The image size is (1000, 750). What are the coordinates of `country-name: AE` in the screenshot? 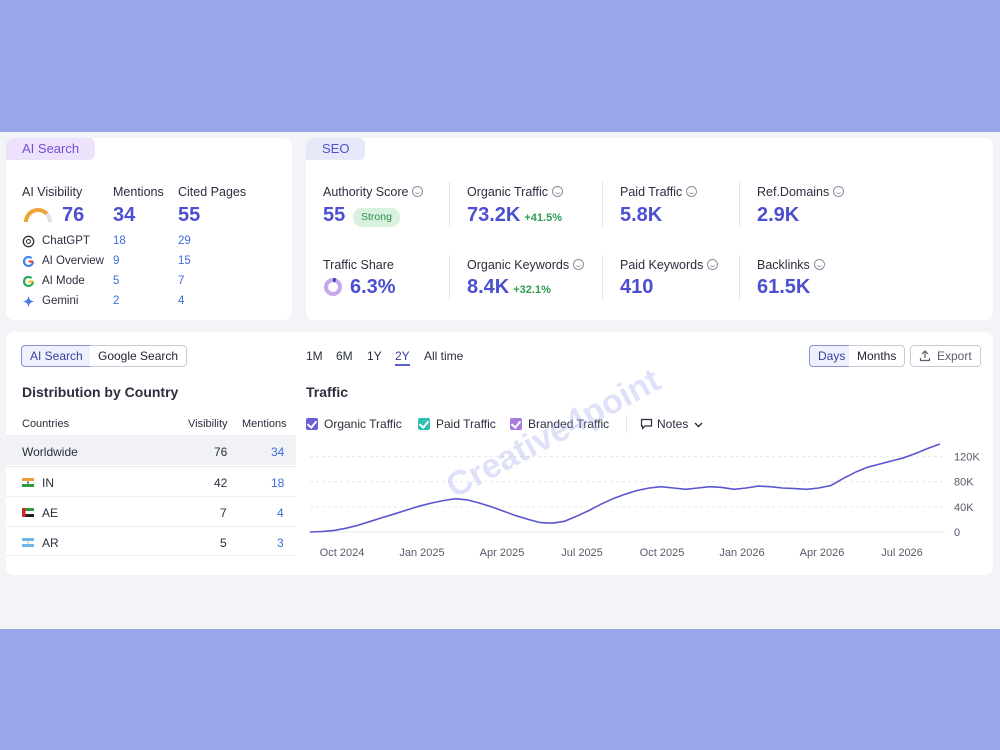 It's located at (50, 513).